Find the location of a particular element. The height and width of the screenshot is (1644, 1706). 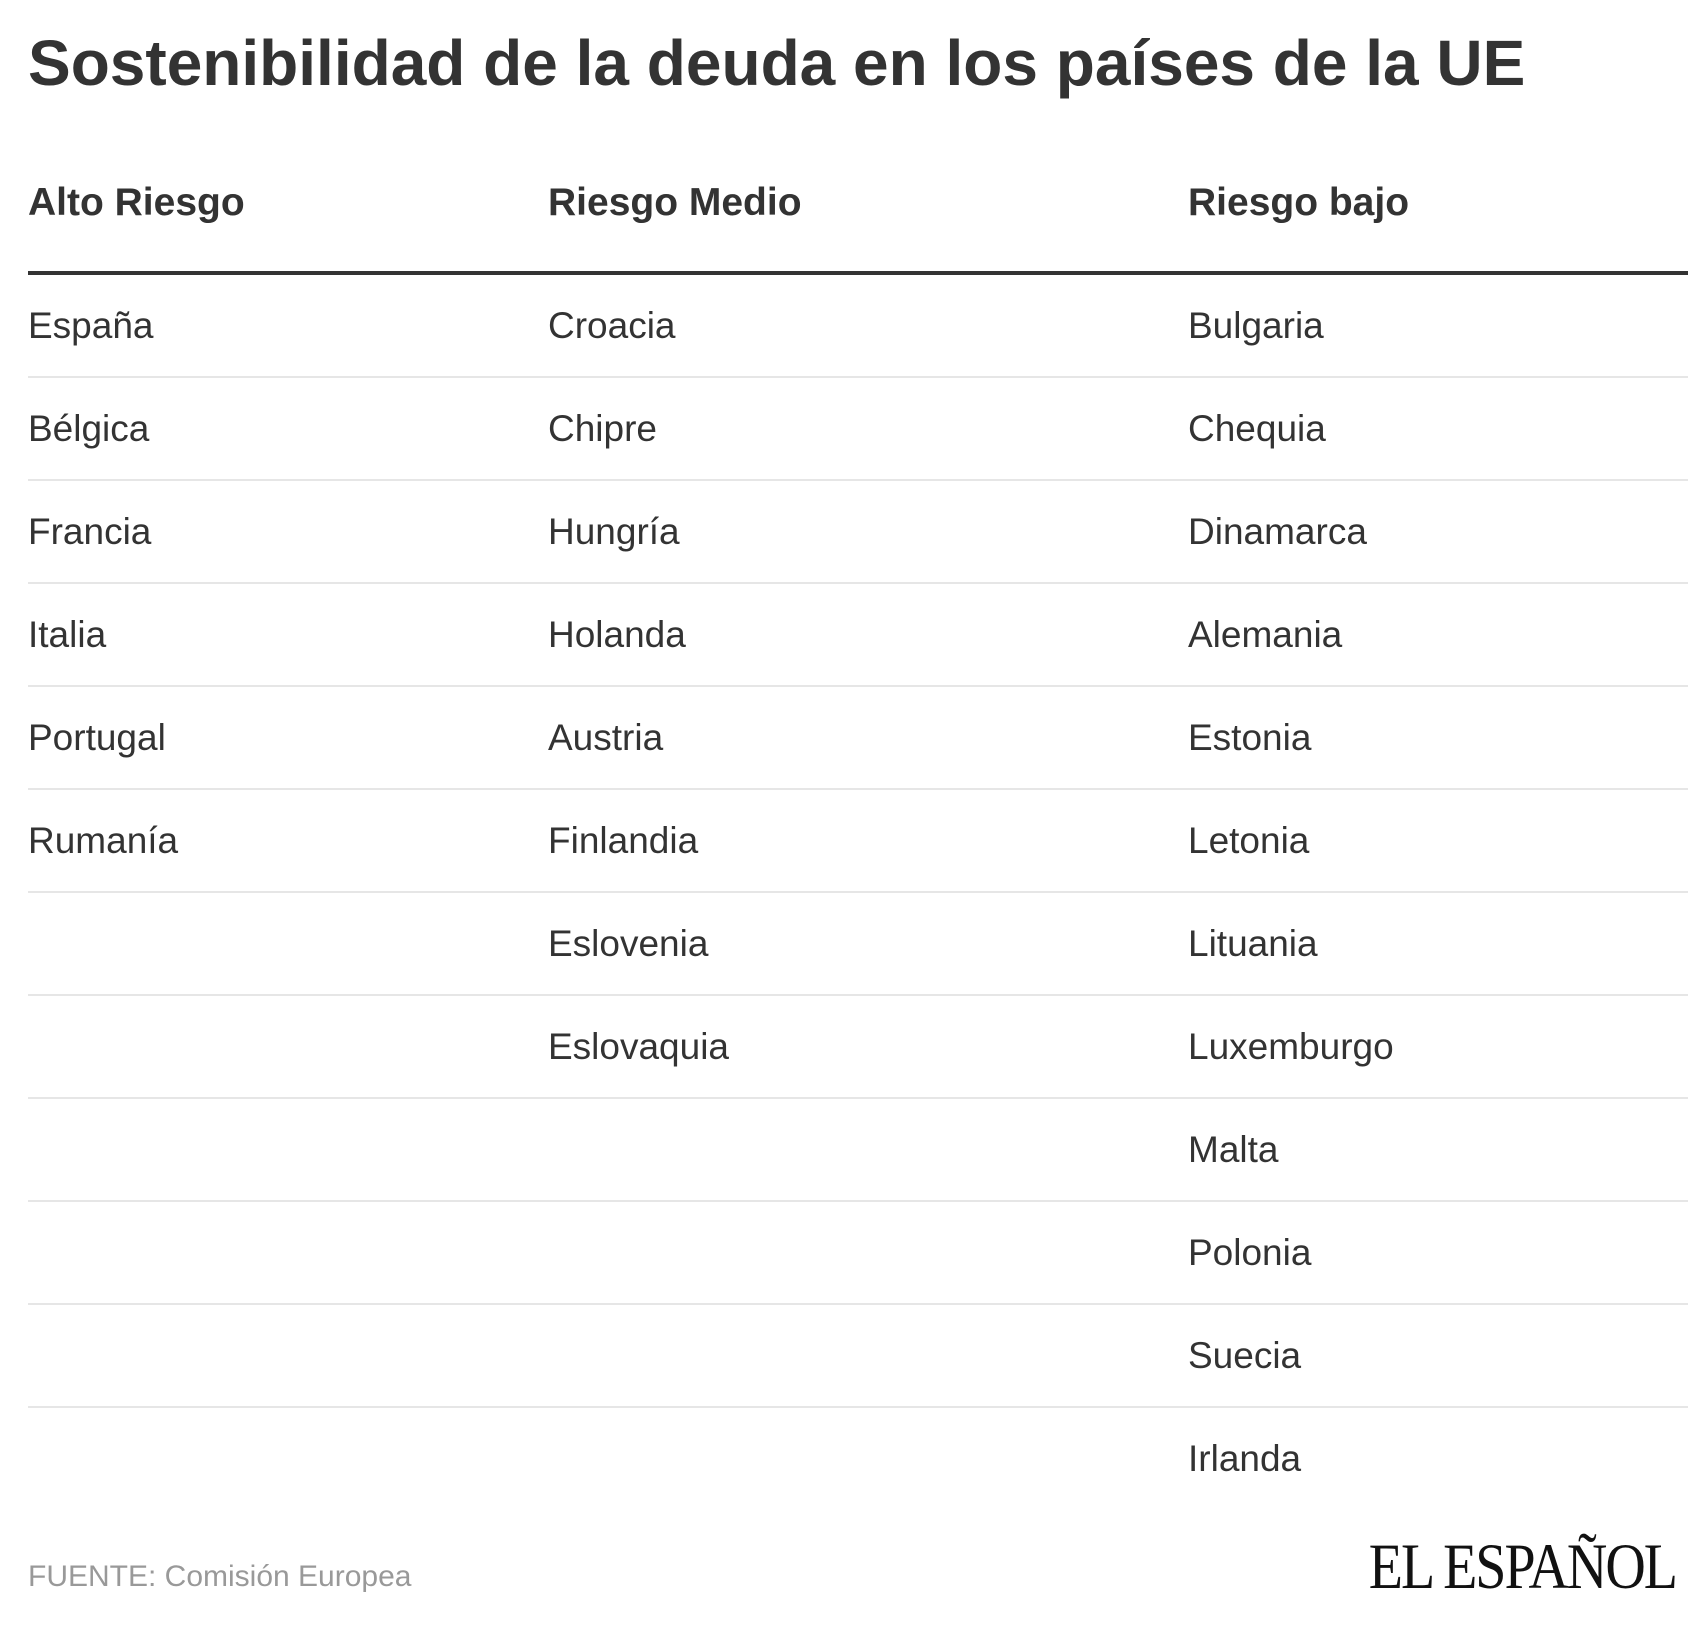

table-cell: Hungría is located at coordinates (868, 532).